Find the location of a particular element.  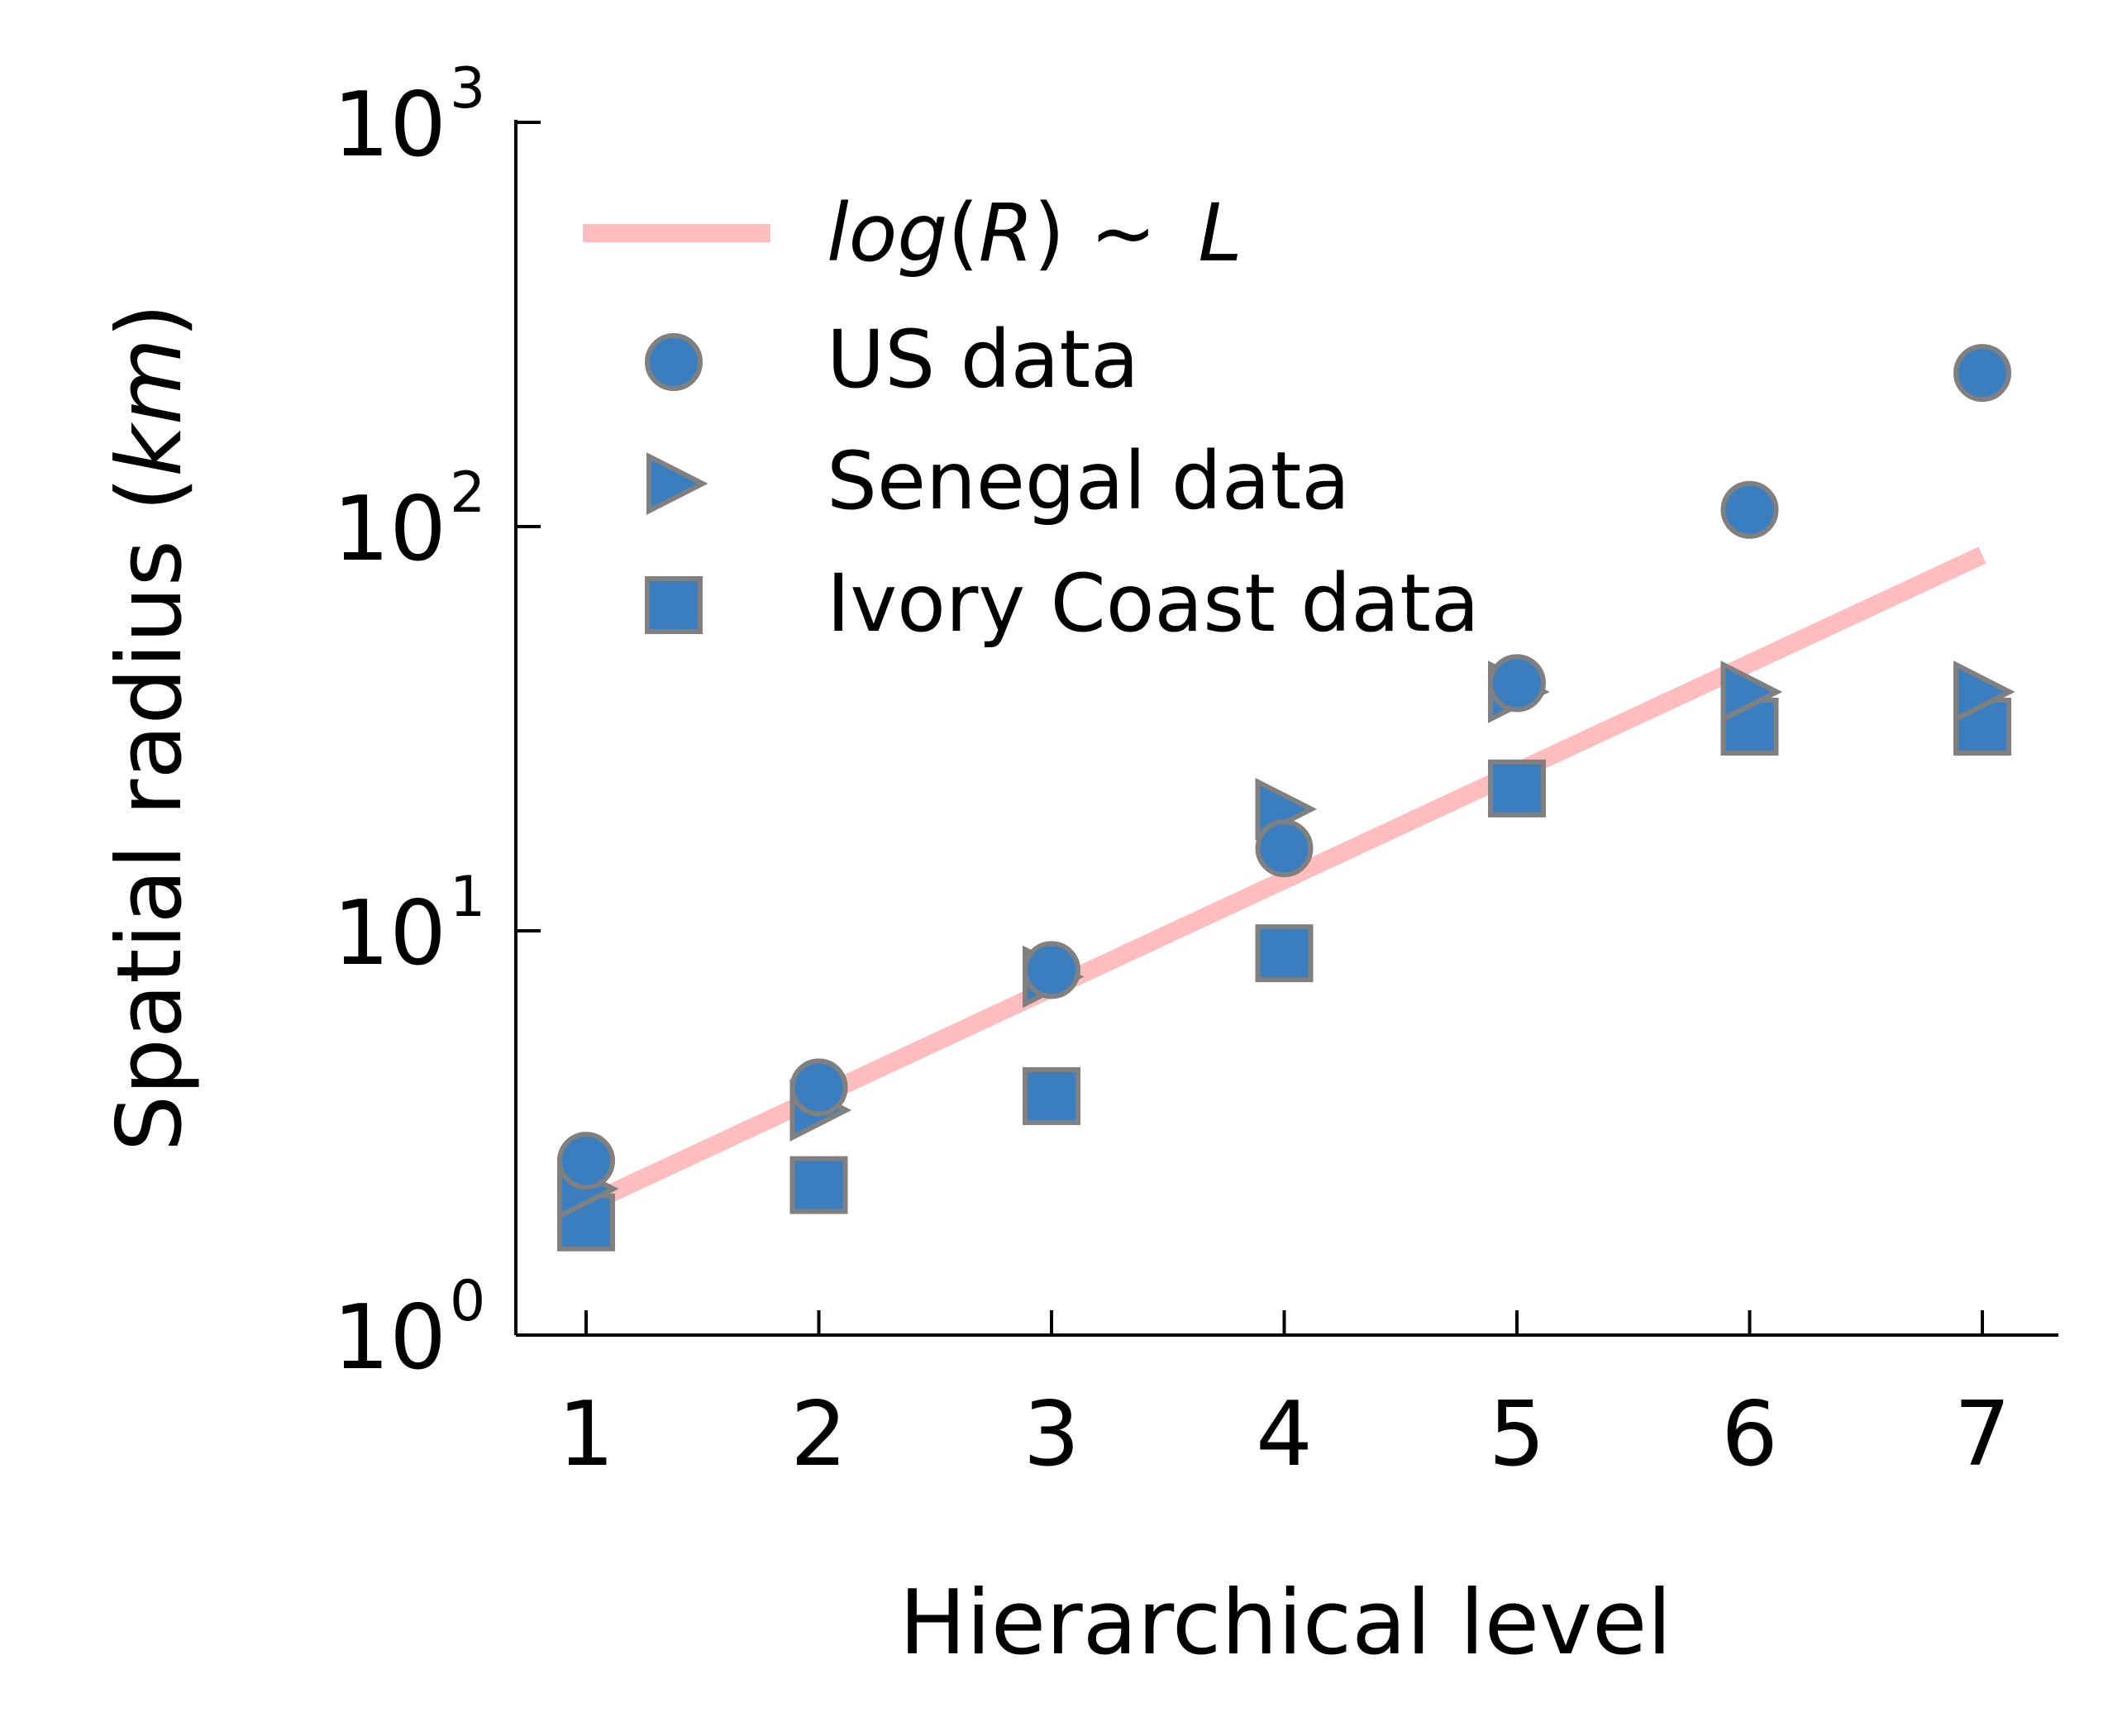

y-tick-exp-2: 2 is located at coordinates (467, 493).